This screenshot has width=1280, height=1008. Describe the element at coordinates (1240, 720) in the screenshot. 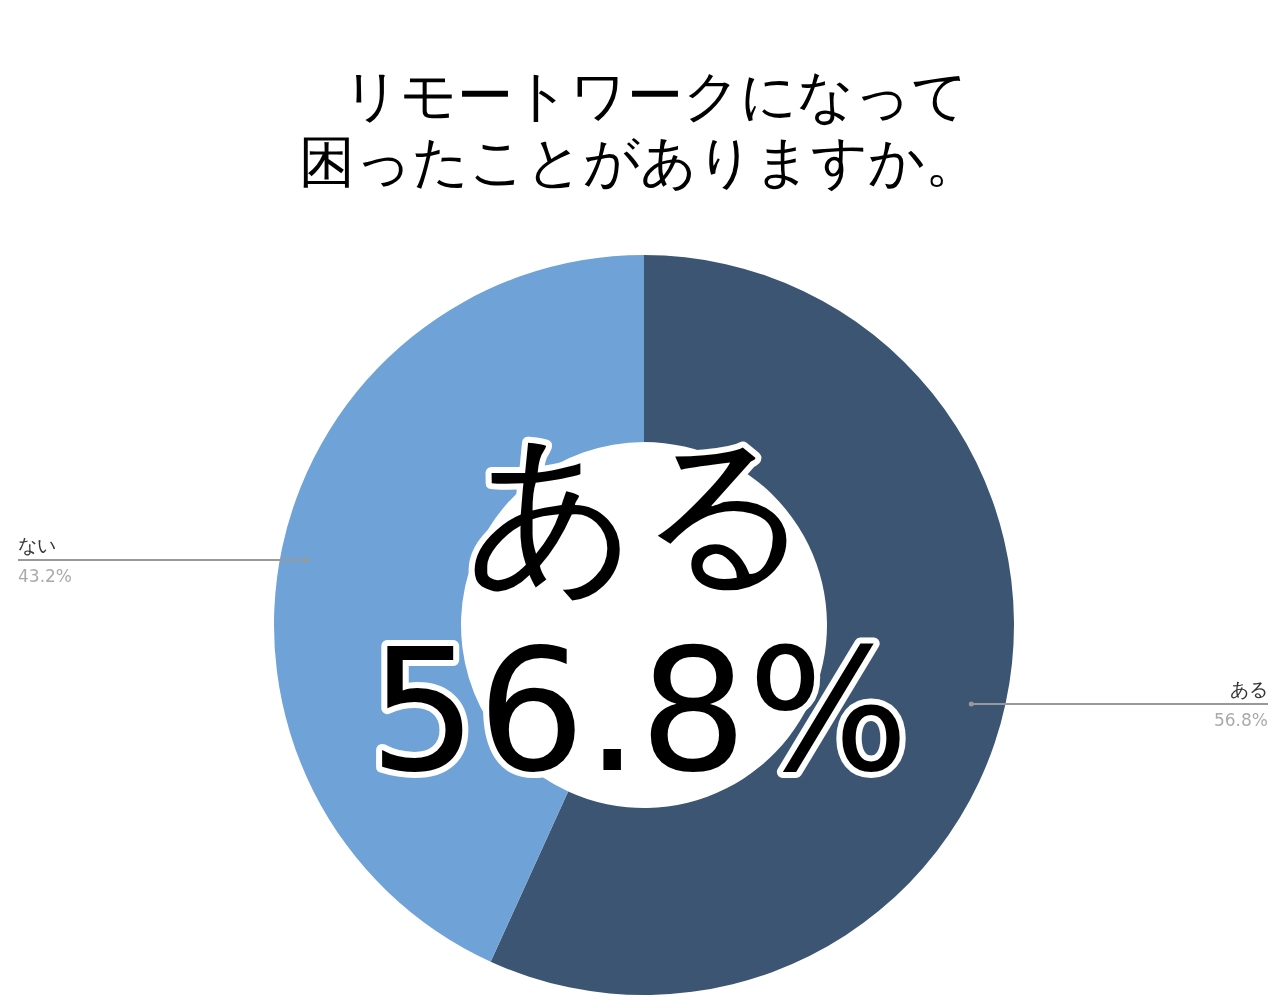

I see `data-label: 56.8%` at that location.